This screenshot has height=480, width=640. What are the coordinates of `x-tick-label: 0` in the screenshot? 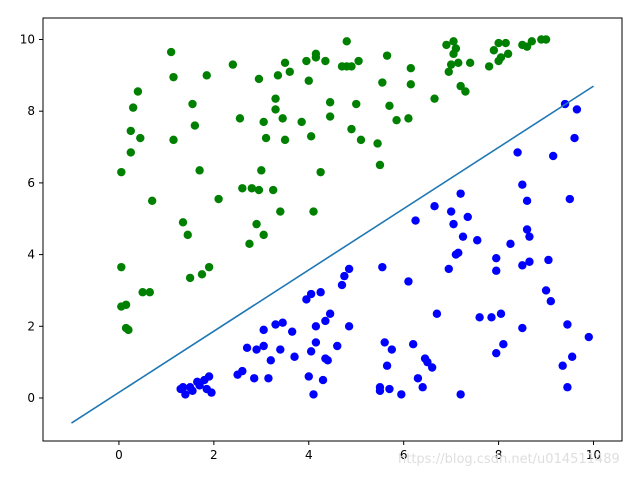 It's located at (119, 455).